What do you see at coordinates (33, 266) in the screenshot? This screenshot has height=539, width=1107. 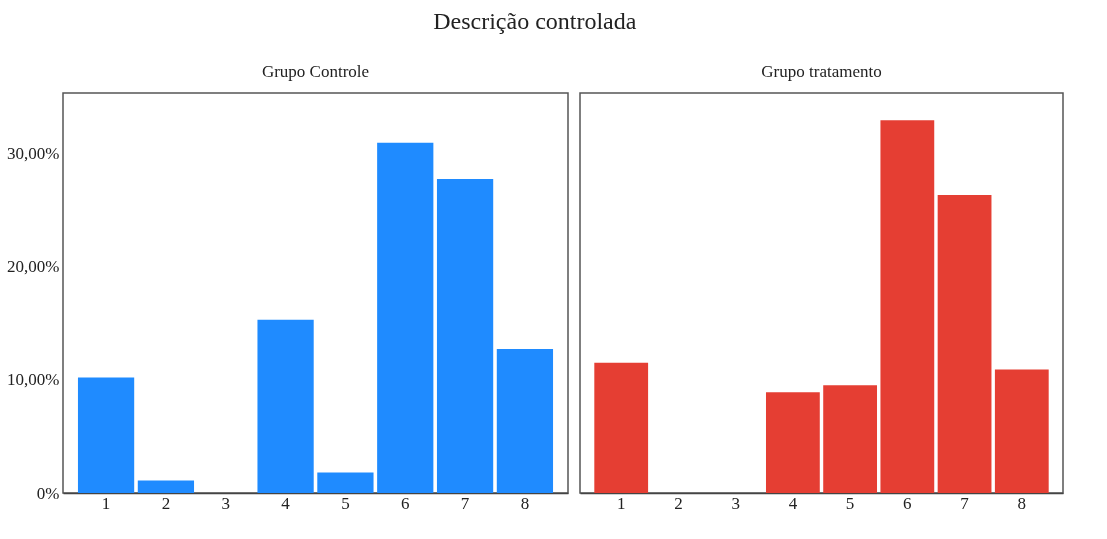 I see `y-tick-label: 20,00%` at bounding box center [33, 266].